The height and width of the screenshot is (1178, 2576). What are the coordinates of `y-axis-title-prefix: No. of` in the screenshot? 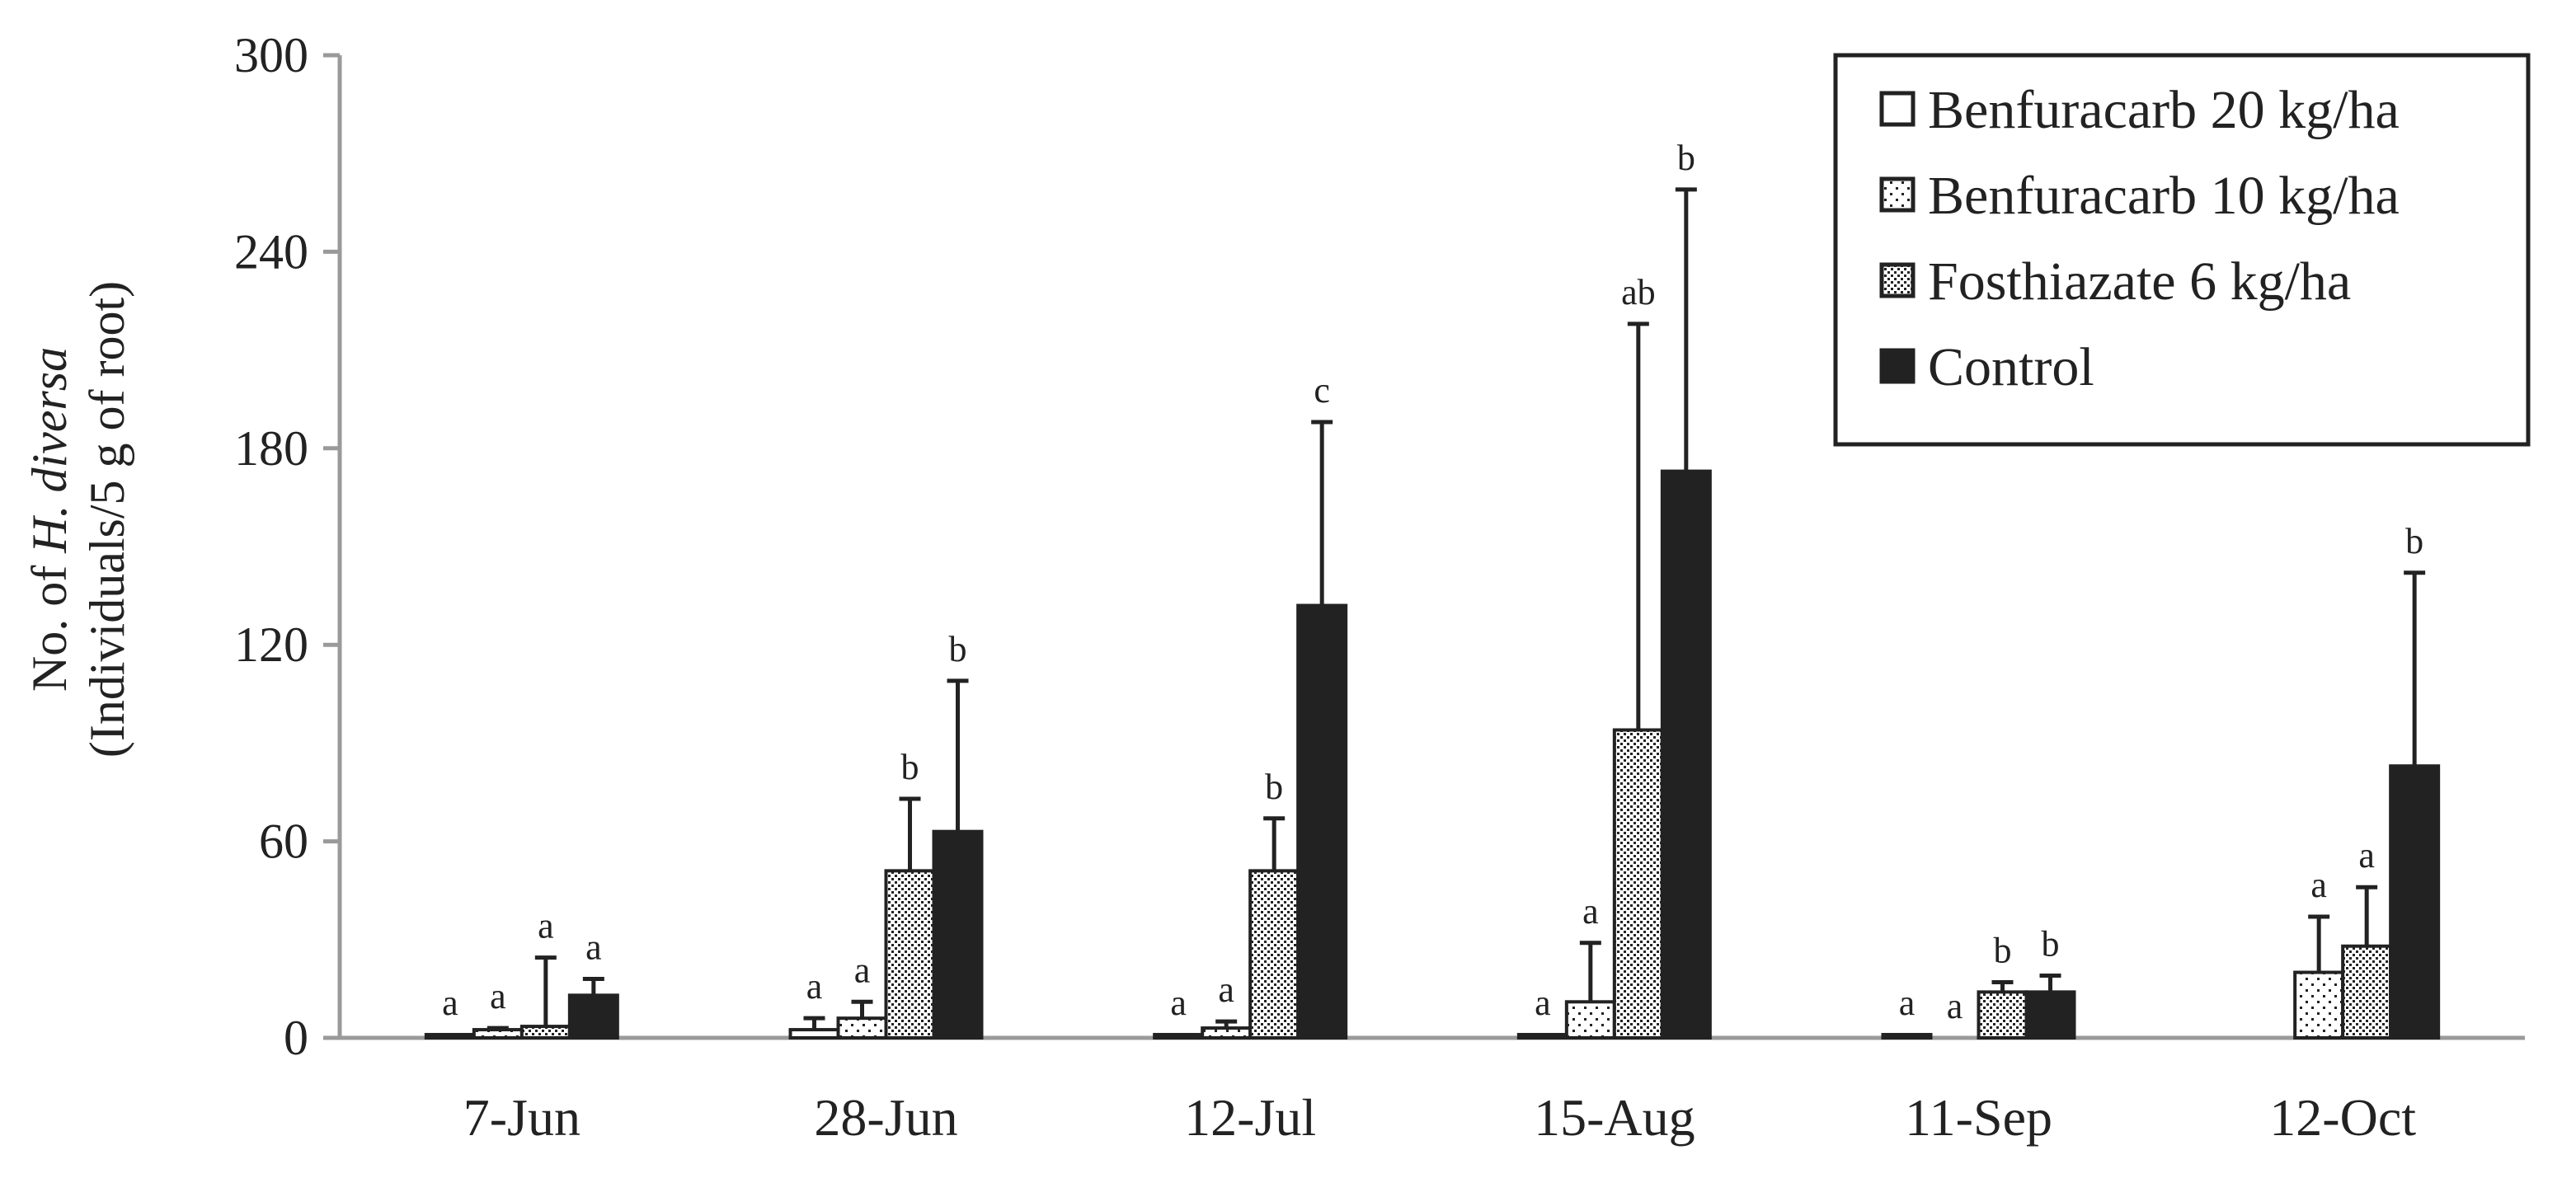 It's located at (49, 623).